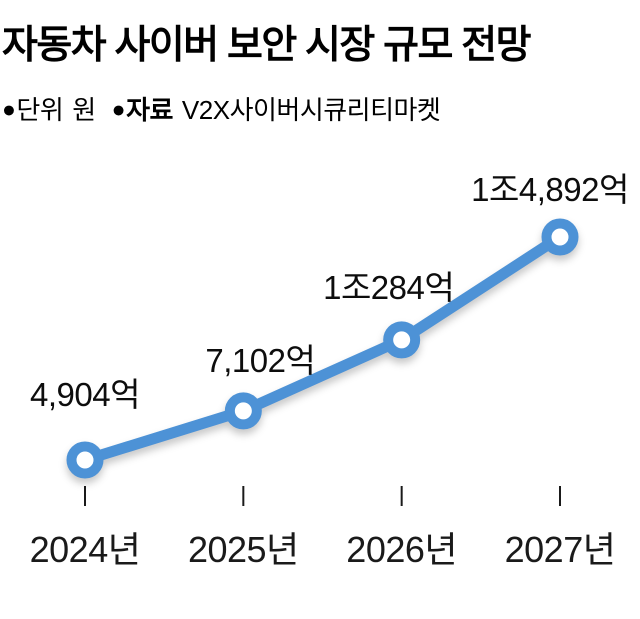  What do you see at coordinates (550, 189) in the screenshot?
I see `data-label: 1조4,892억` at bounding box center [550, 189].